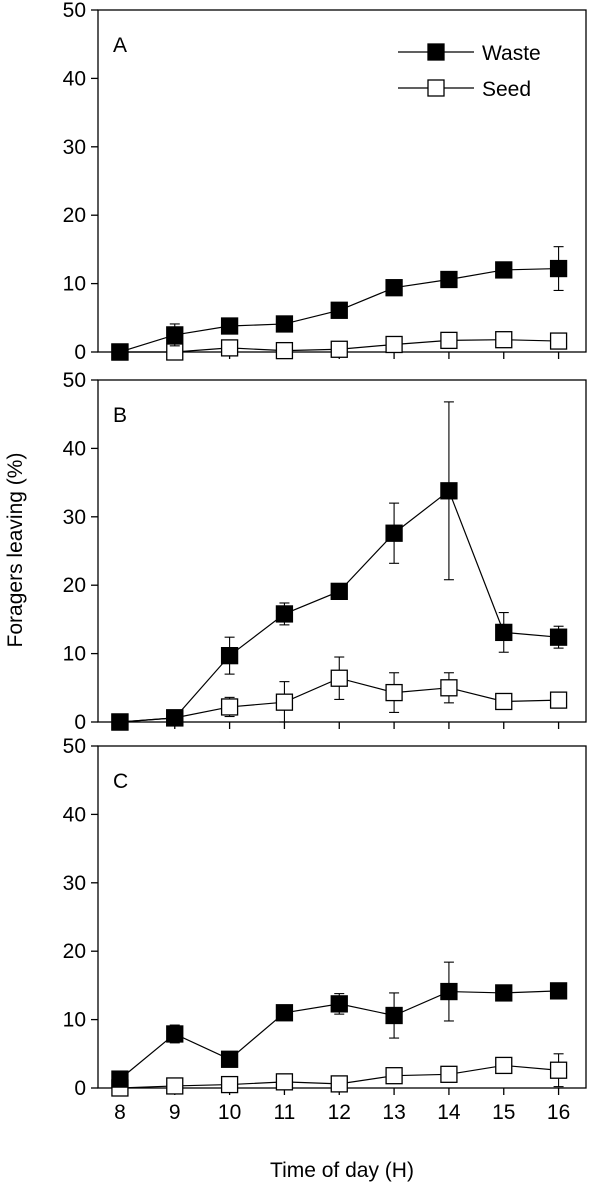  Describe the element at coordinates (229, 1112) in the screenshot. I see `x-tick-label: 10` at that location.